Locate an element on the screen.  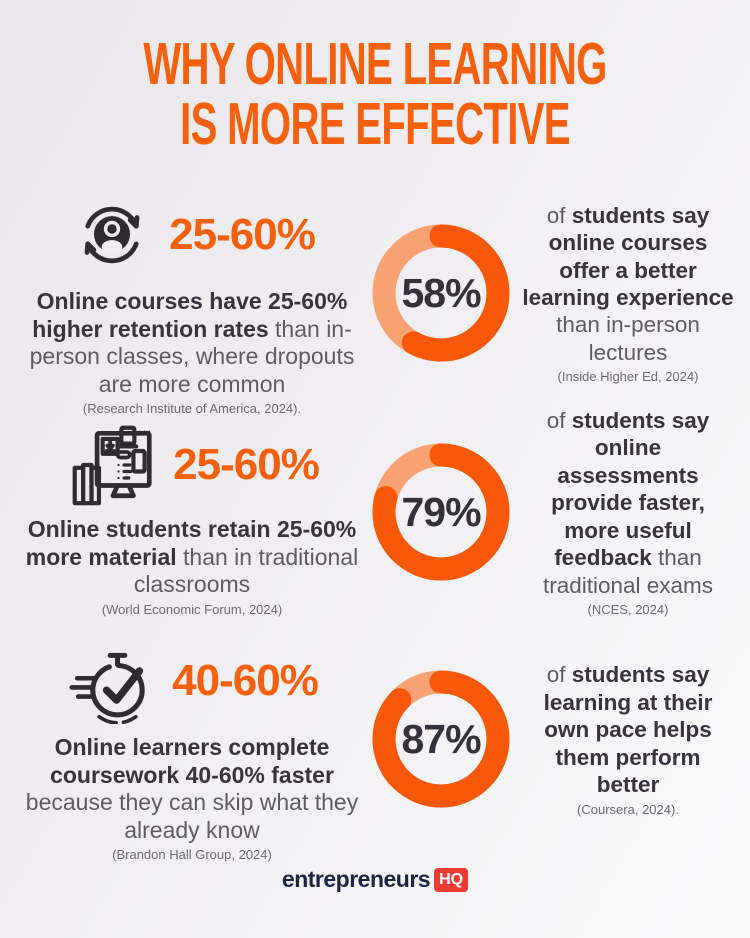
donut-source: (Inside Higher Ed, 2024) is located at coordinates (628, 377).